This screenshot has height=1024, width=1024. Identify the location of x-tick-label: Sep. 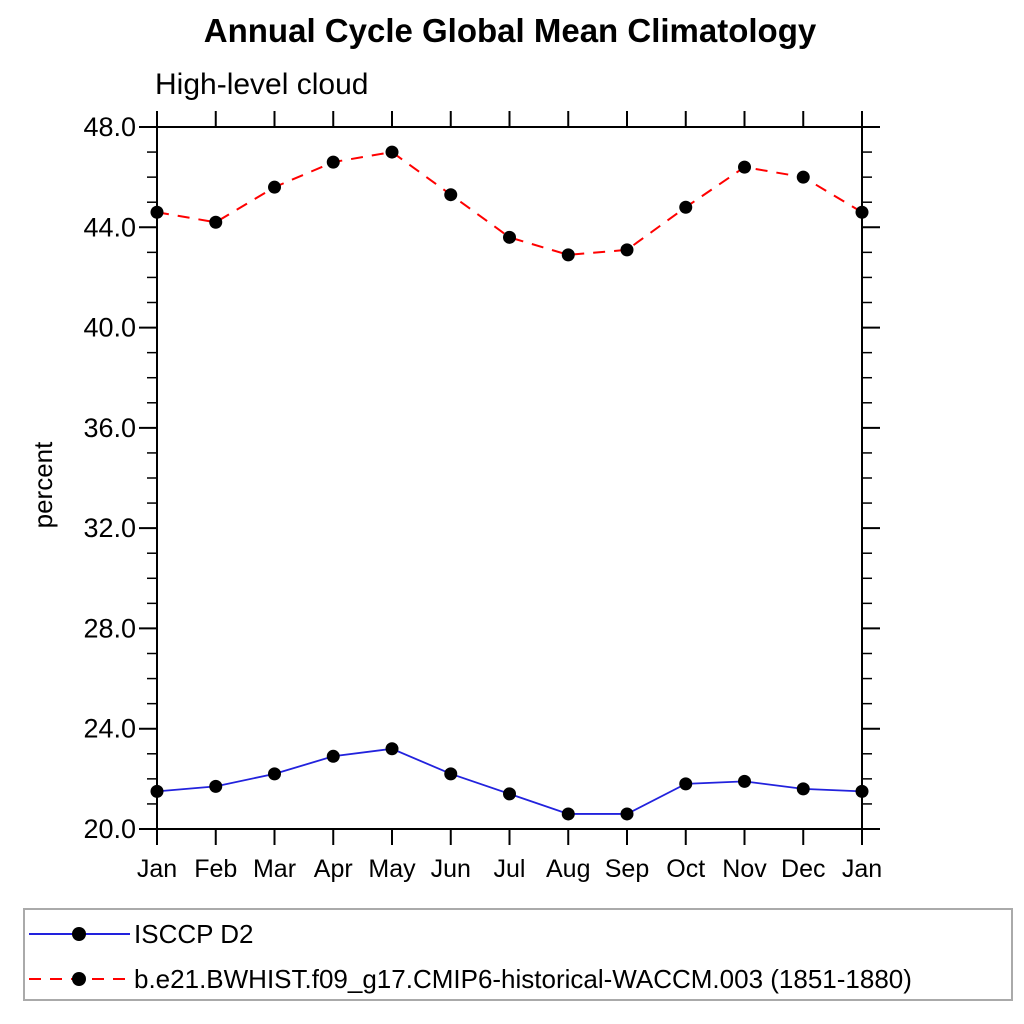
(627, 869).